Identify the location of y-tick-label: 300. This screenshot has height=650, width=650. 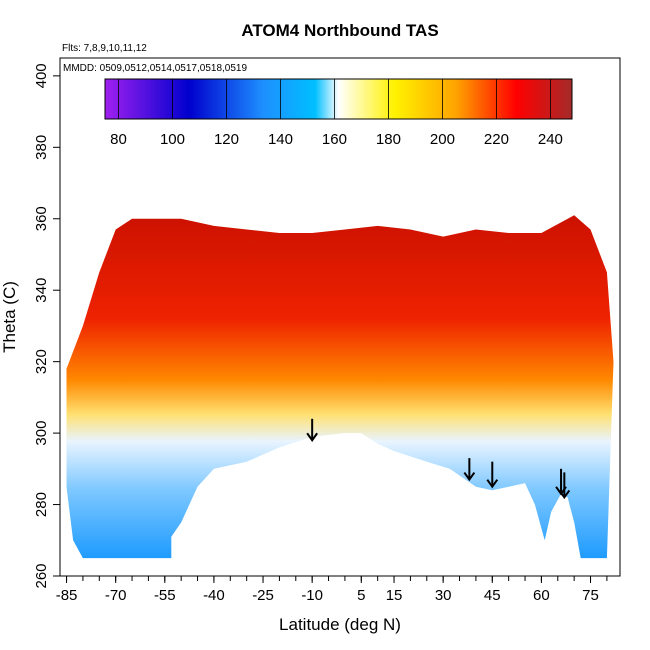
(41, 433).